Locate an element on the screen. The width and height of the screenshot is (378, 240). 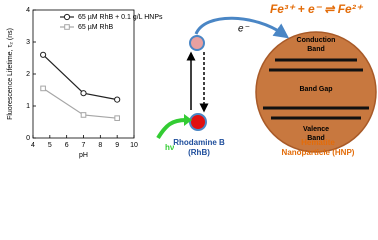
electron-transfer-arrow is located at coordinates (242, 27).